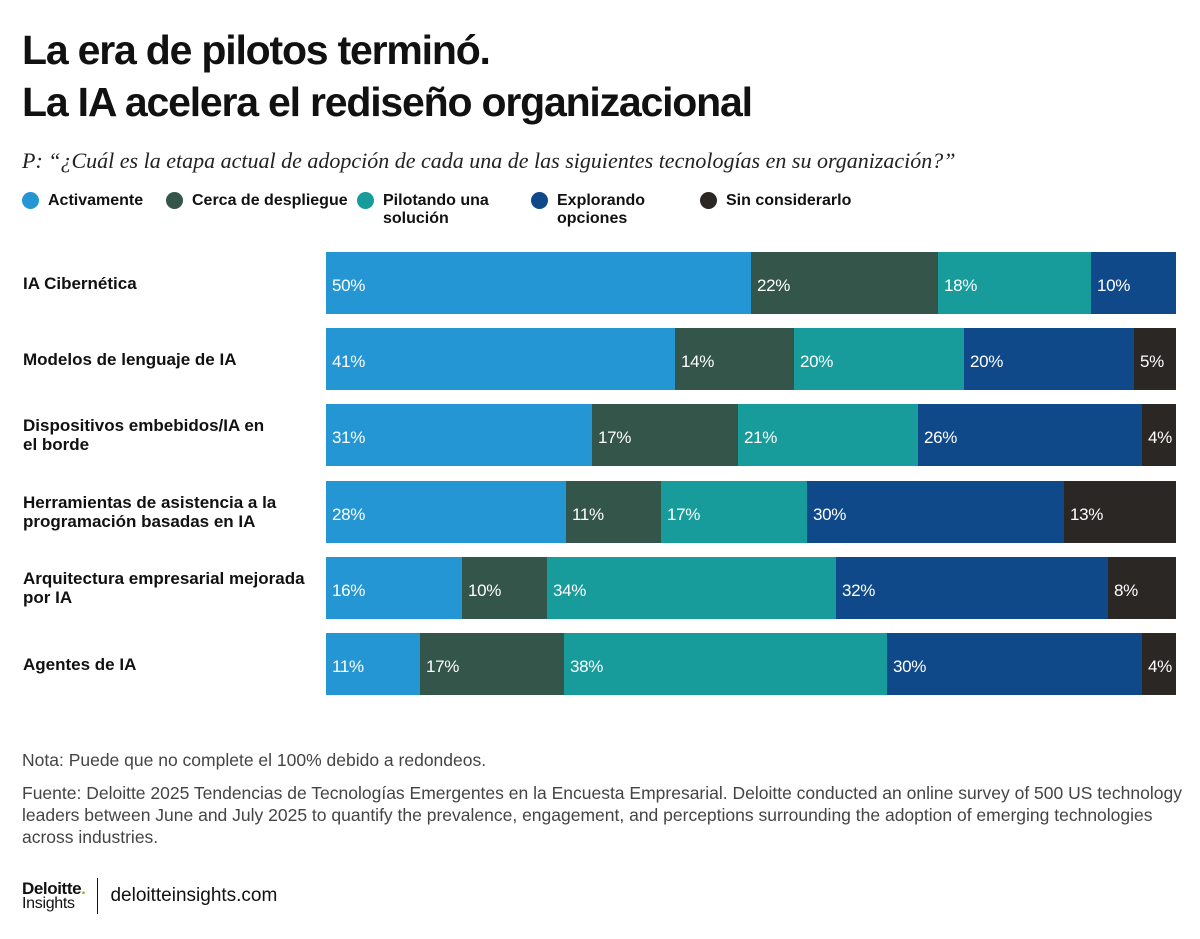 The image size is (1200, 939). I want to click on data-label: 41%, so click(349, 361).